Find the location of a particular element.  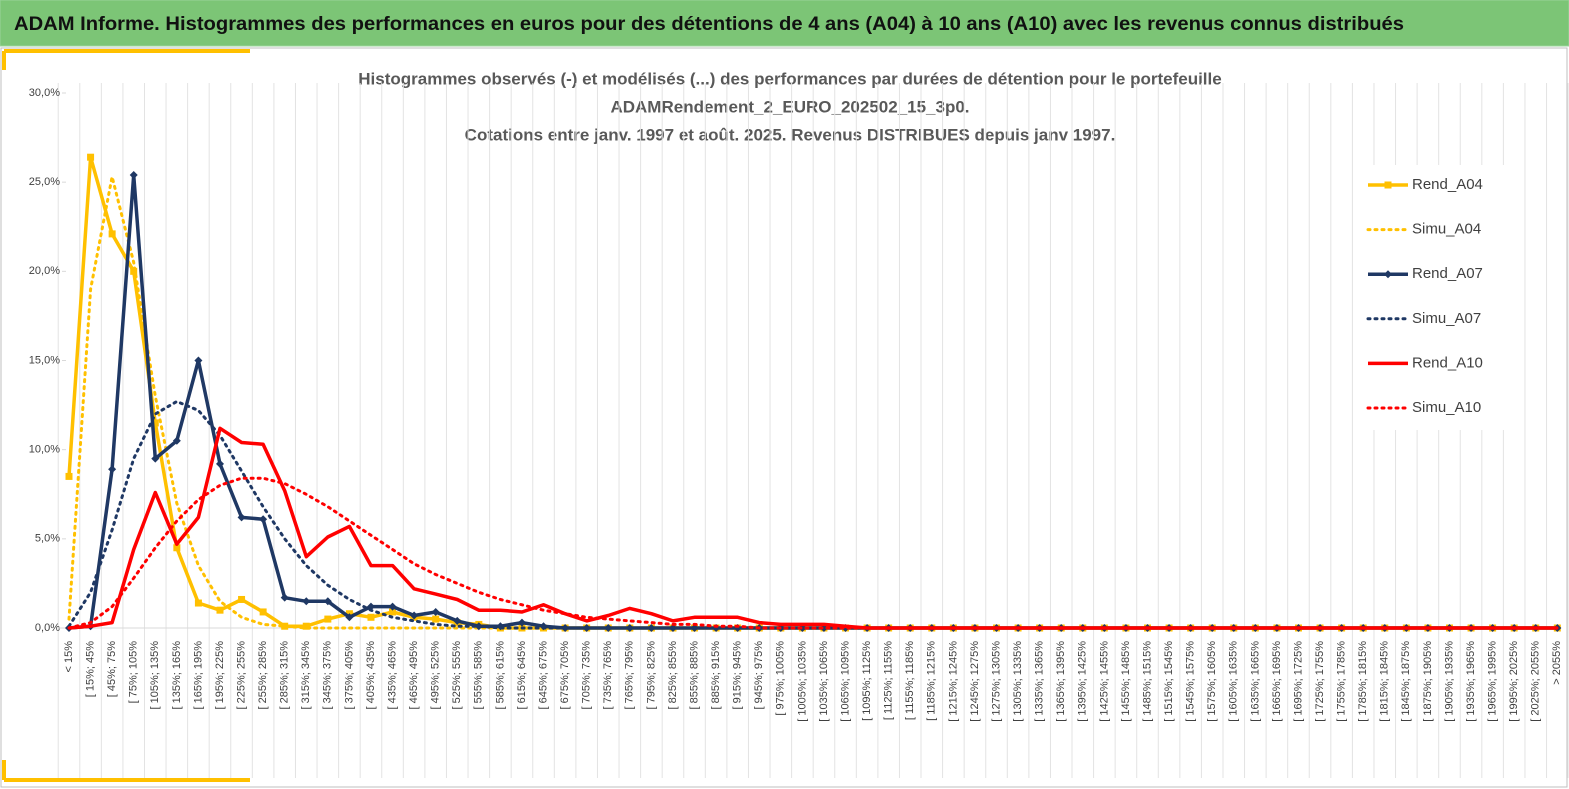

x-tick-label: [ 1035%; 1065% is located at coordinates (824, 681).